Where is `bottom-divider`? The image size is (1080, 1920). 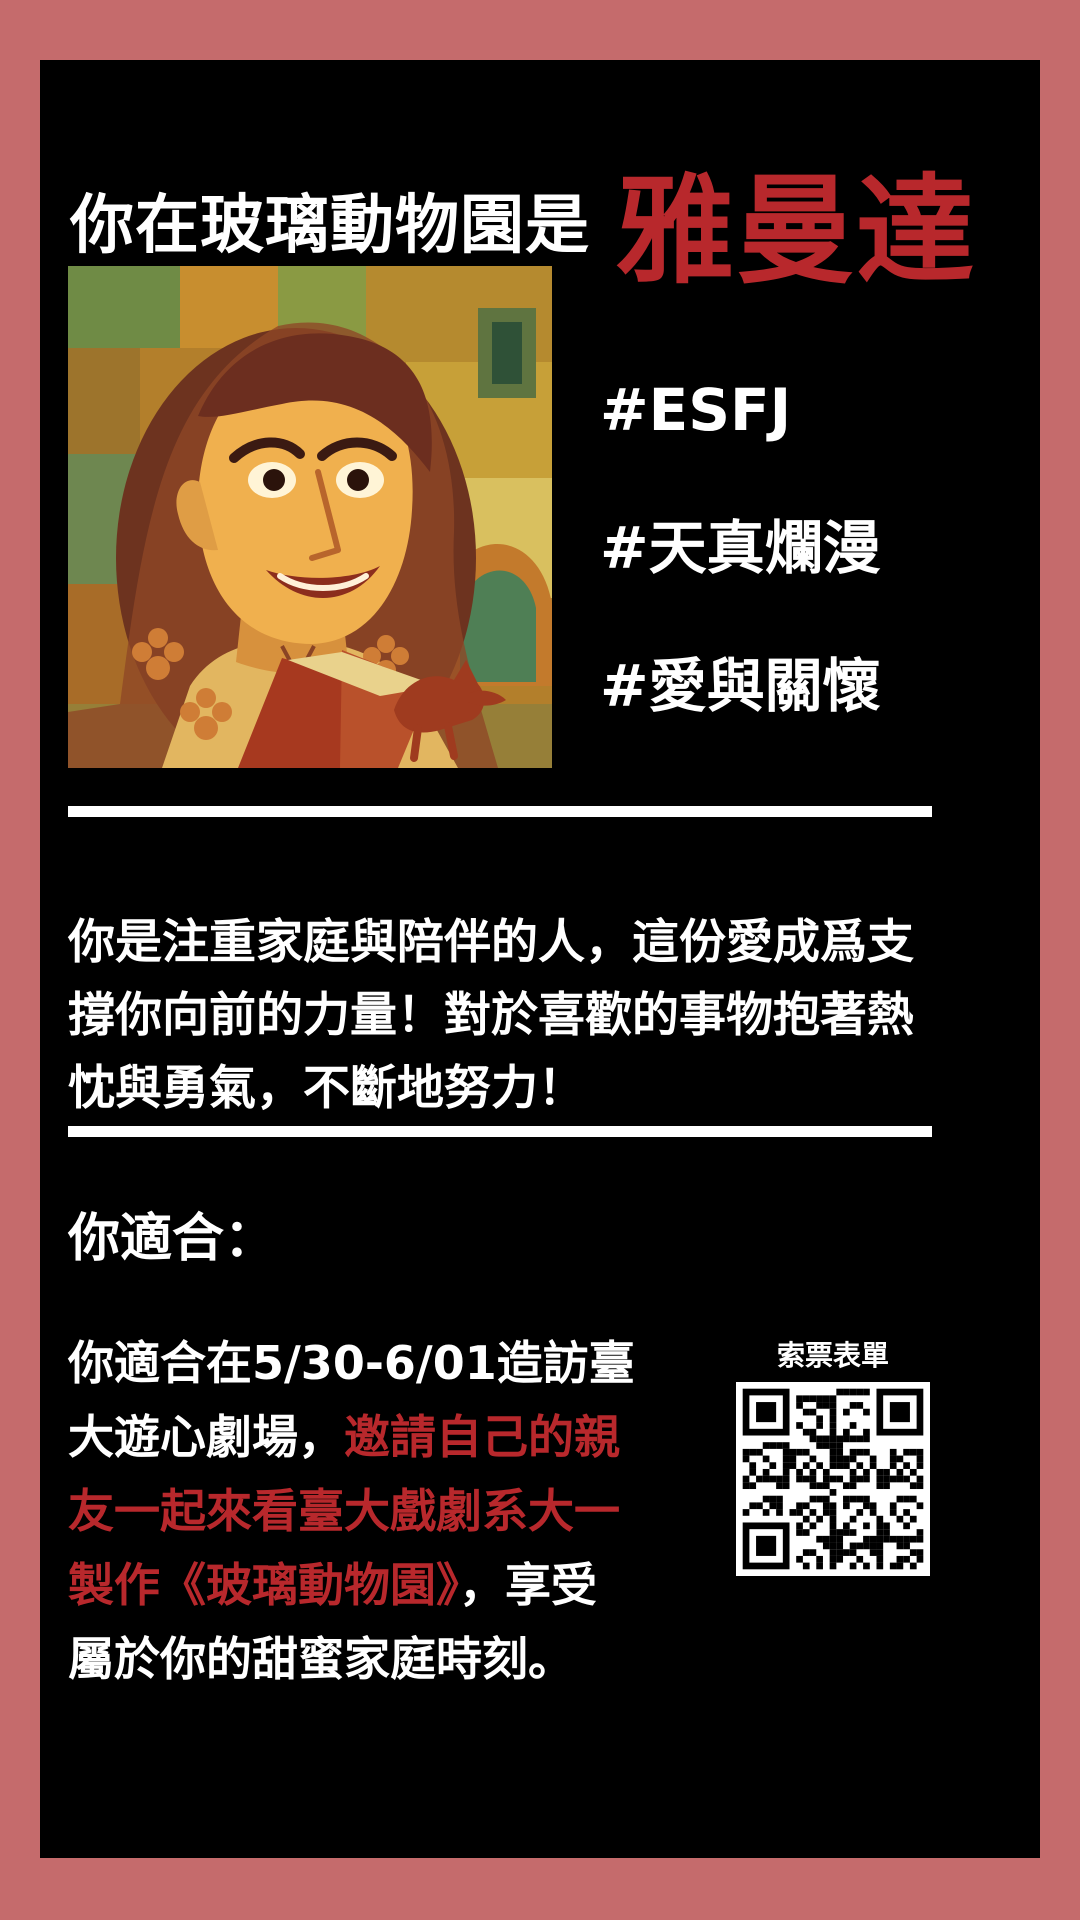 bottom-divider is located at coordinates (500, 1131).